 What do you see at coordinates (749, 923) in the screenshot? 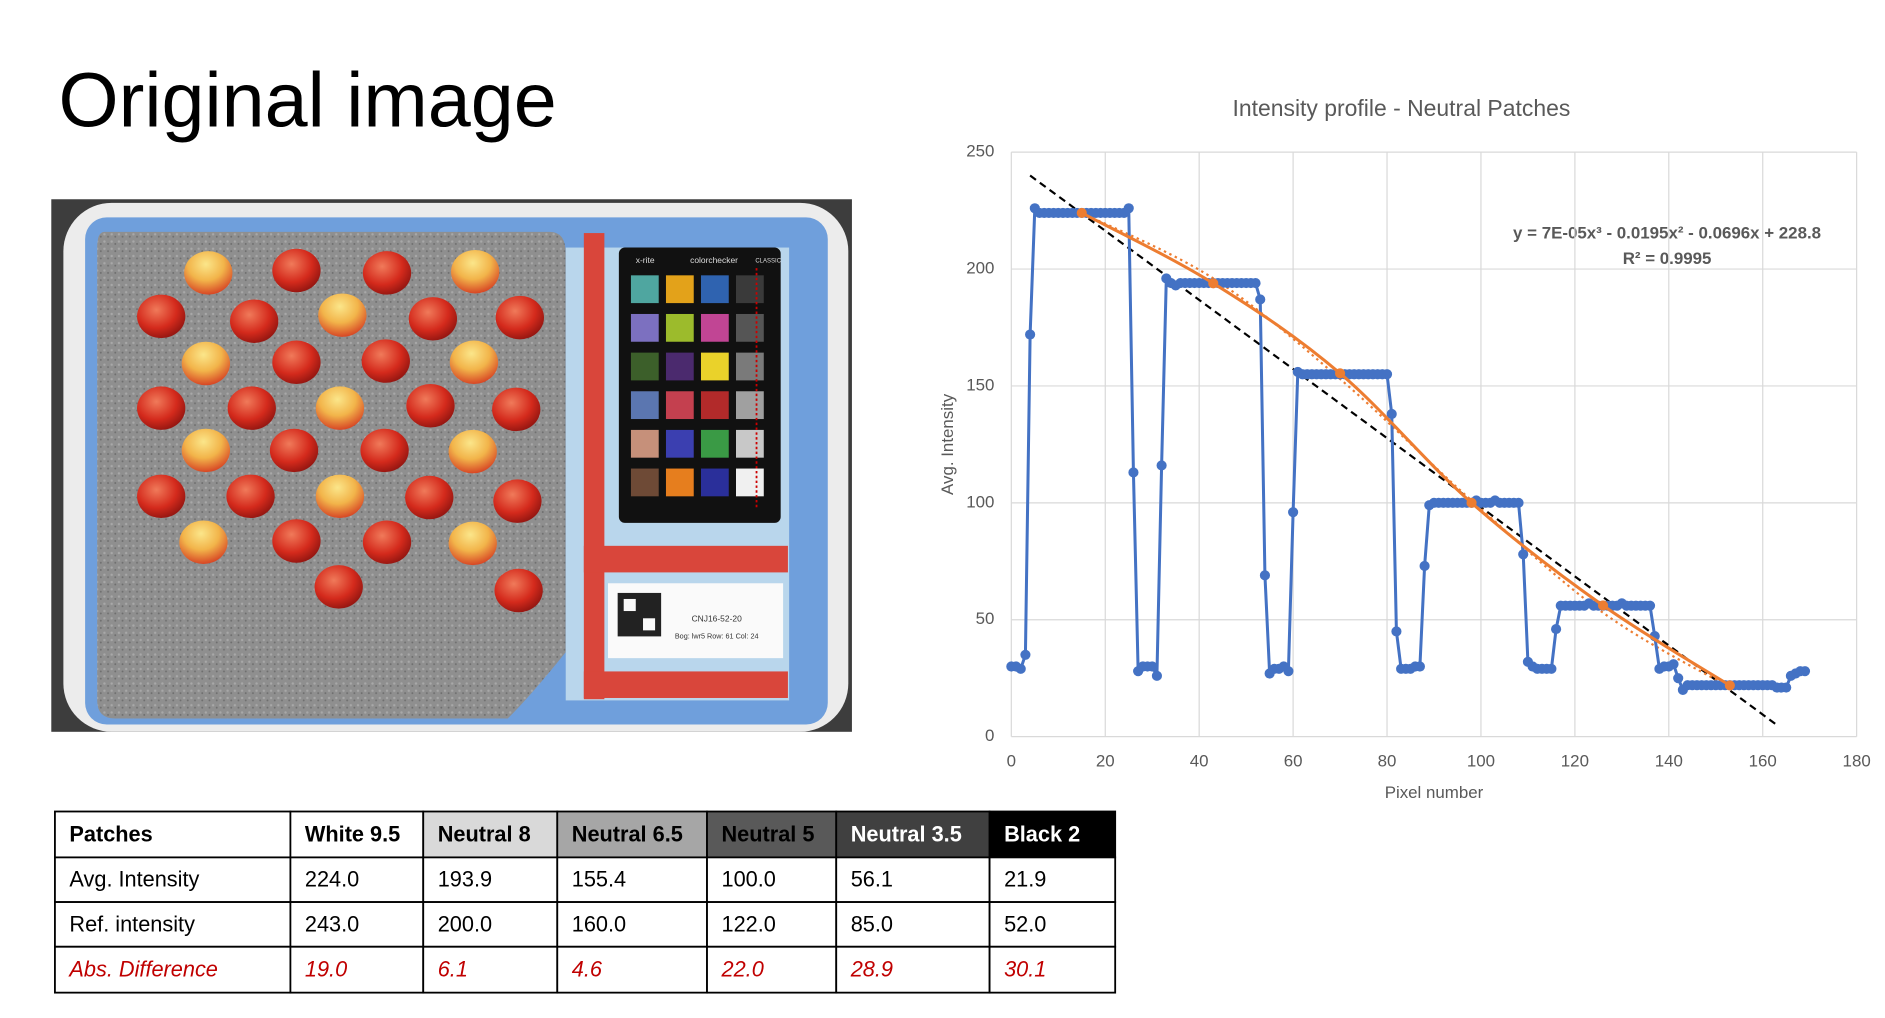
I see `table-text: 122.0` at bounding box center [749, 923].